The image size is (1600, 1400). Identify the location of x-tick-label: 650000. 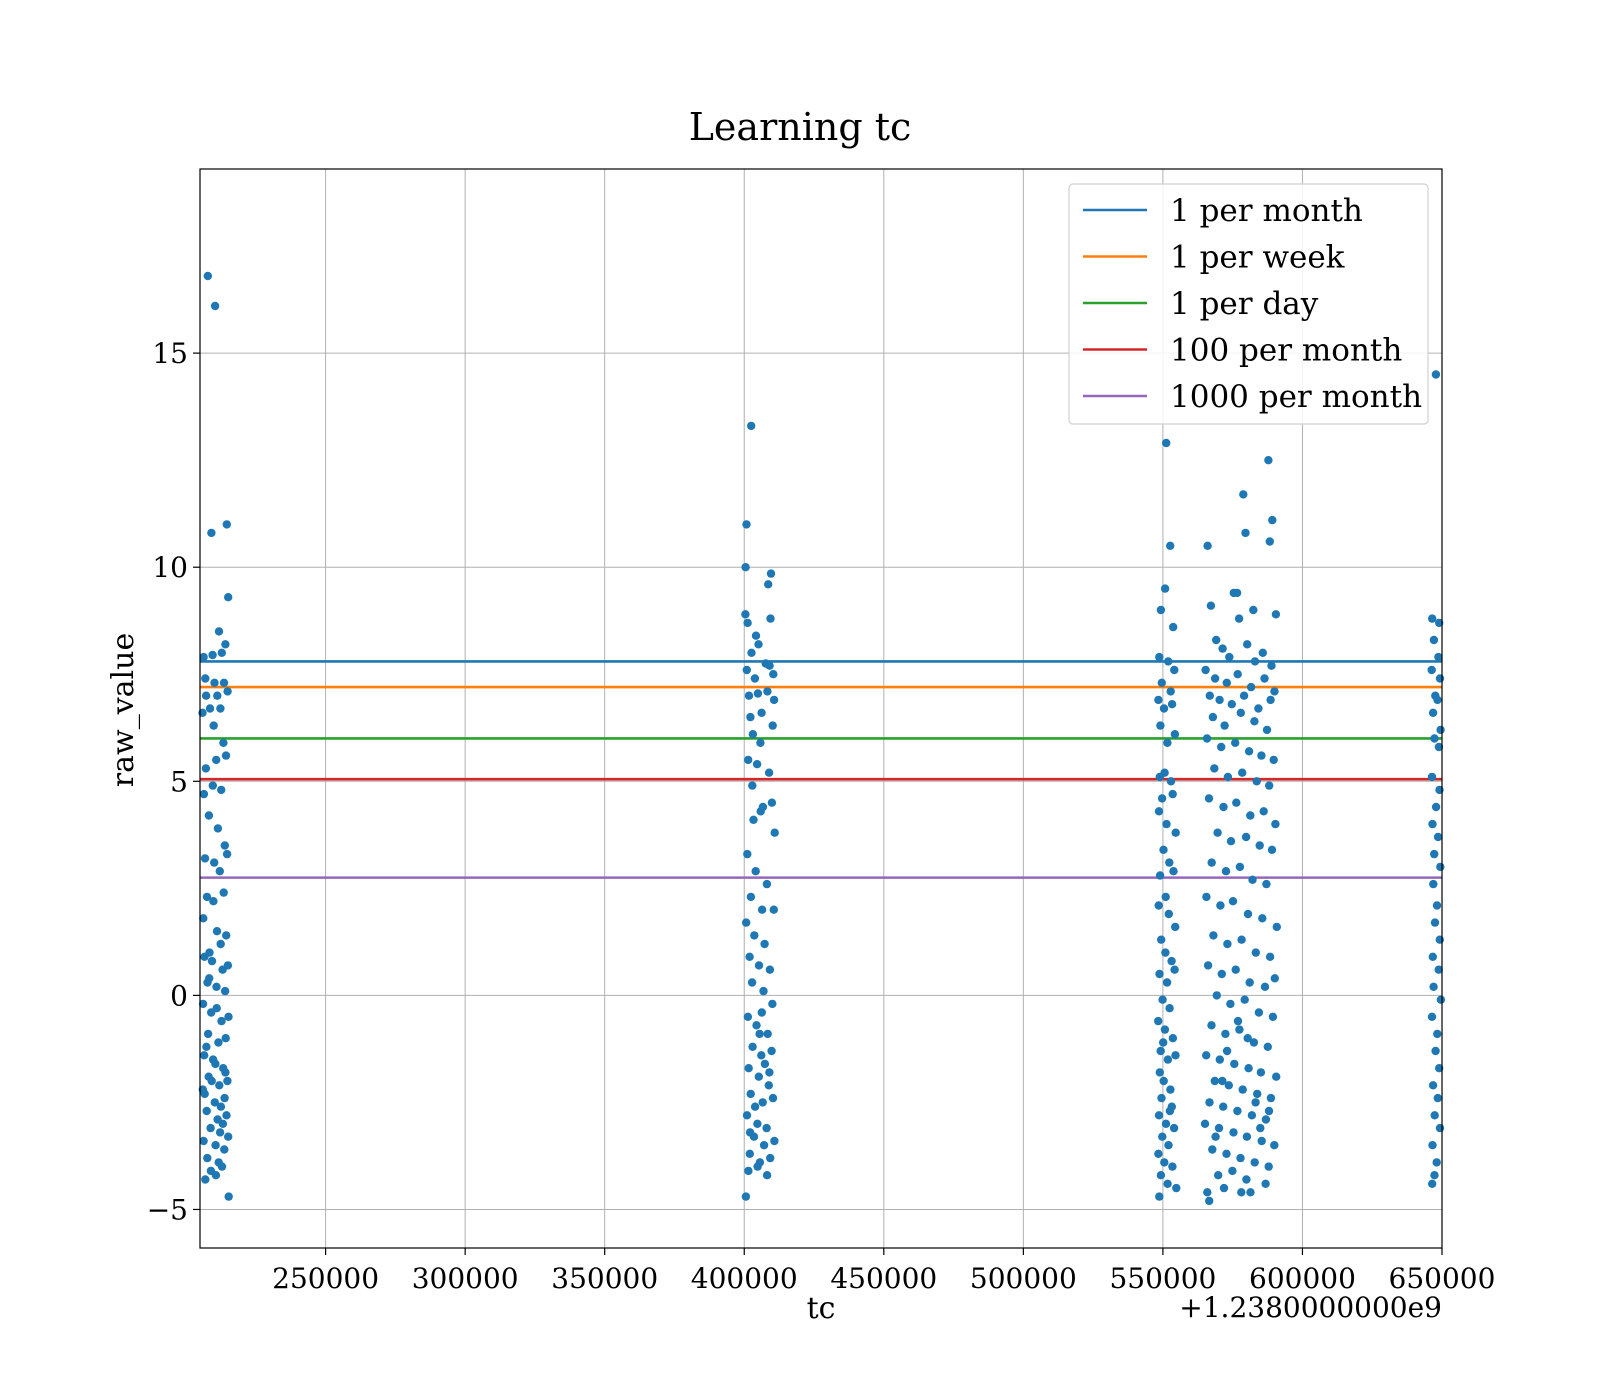
(1442, 1278).